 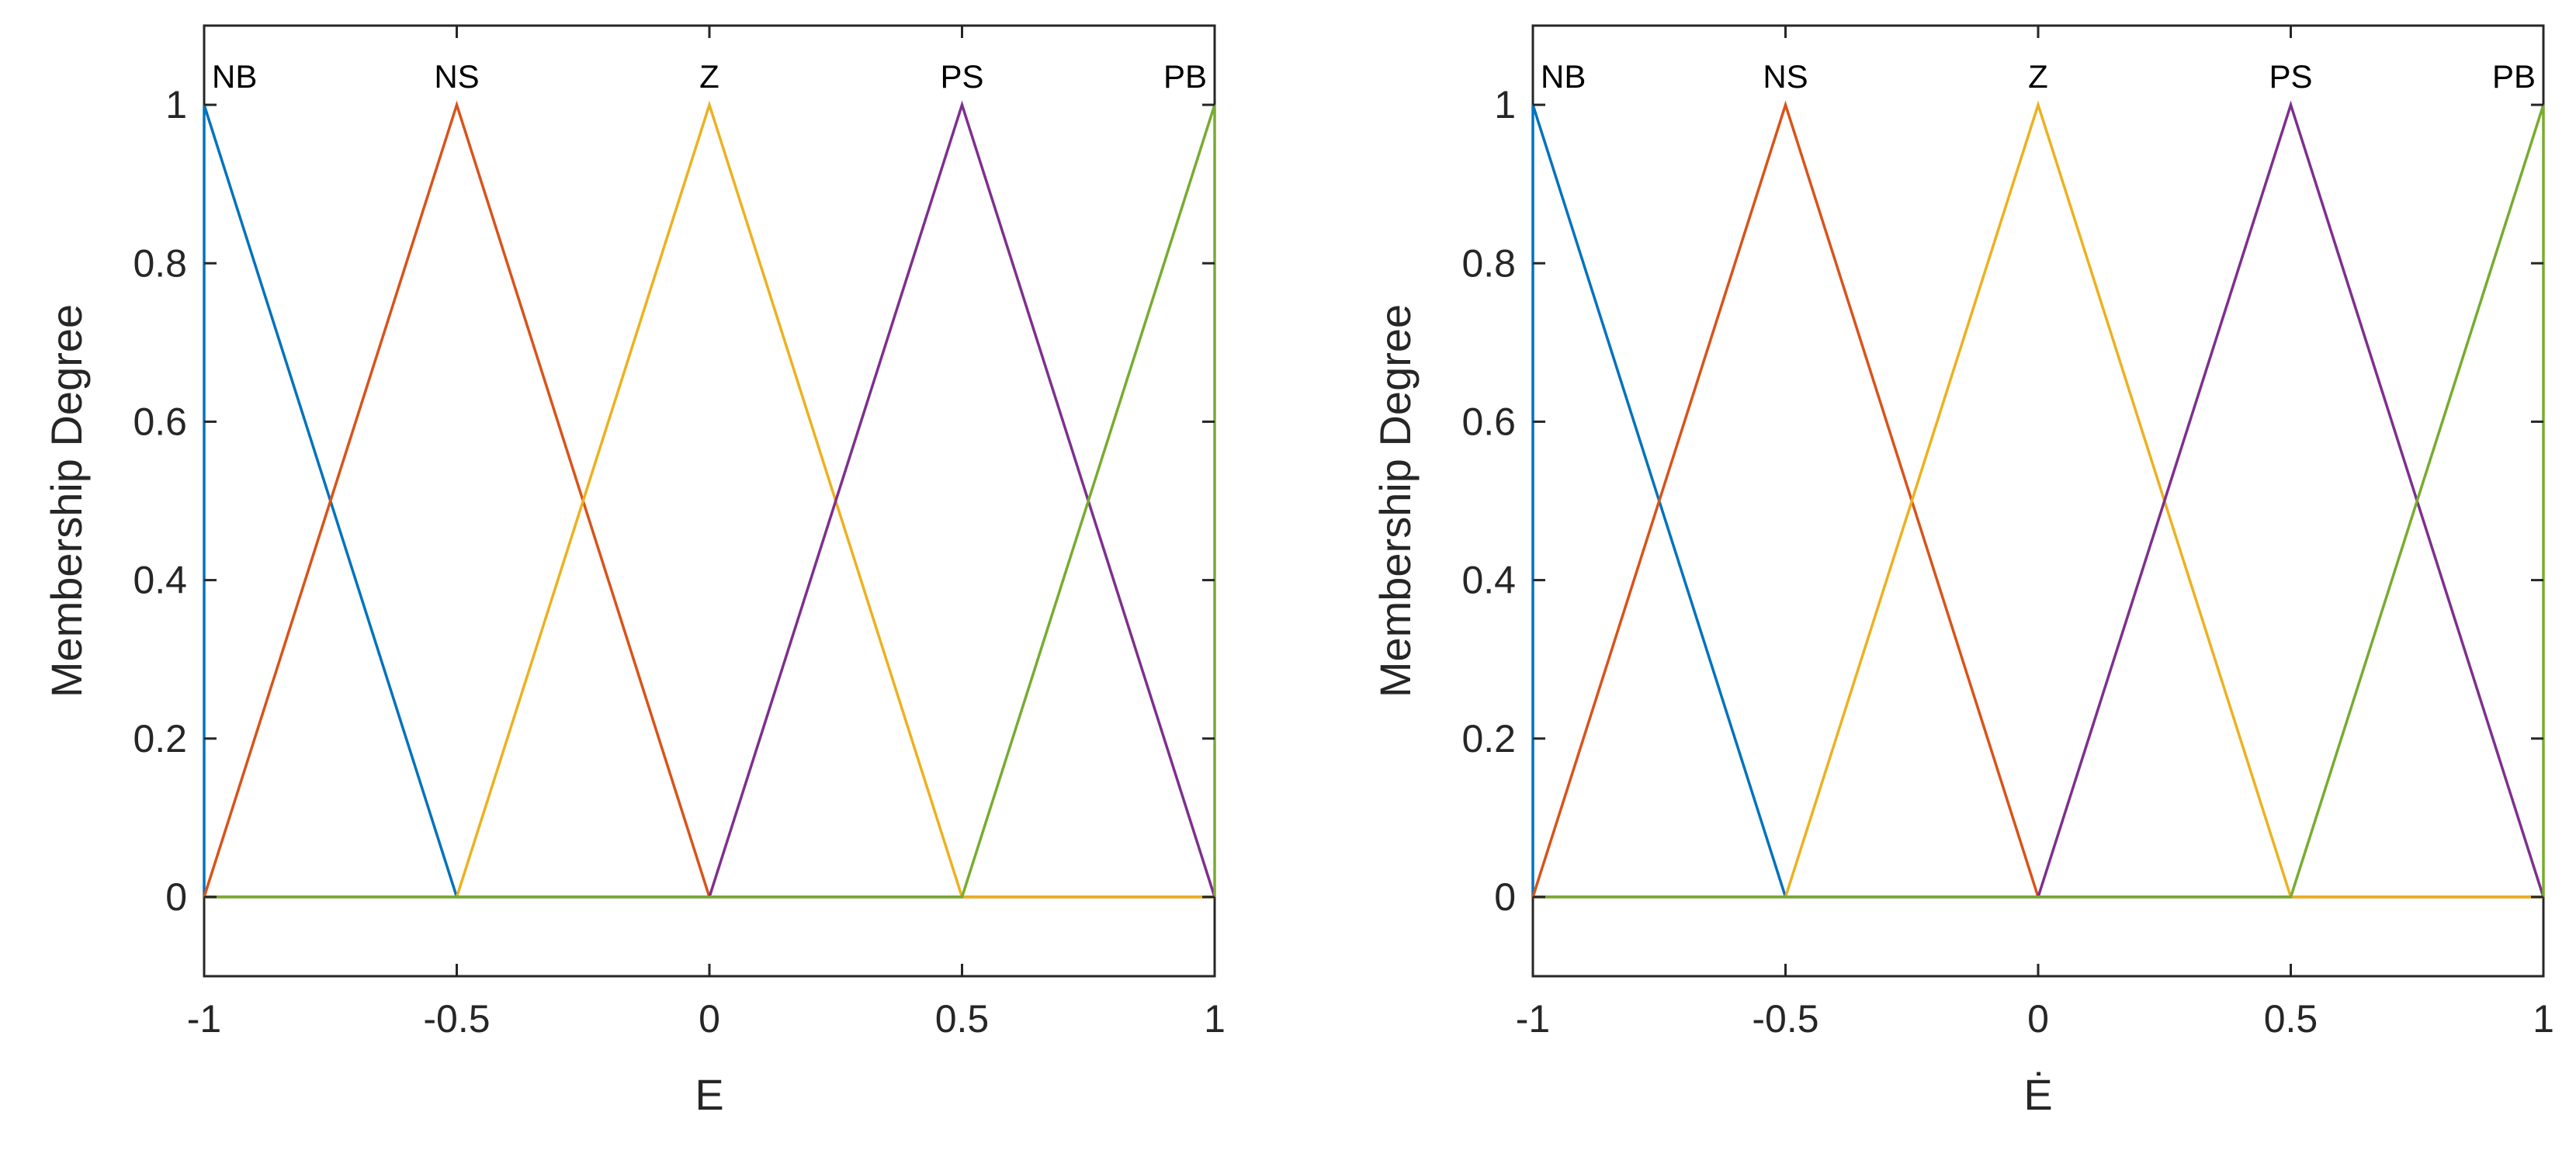 I want to click on x-axis-title: Ė, so click(x=2037, y=1094).